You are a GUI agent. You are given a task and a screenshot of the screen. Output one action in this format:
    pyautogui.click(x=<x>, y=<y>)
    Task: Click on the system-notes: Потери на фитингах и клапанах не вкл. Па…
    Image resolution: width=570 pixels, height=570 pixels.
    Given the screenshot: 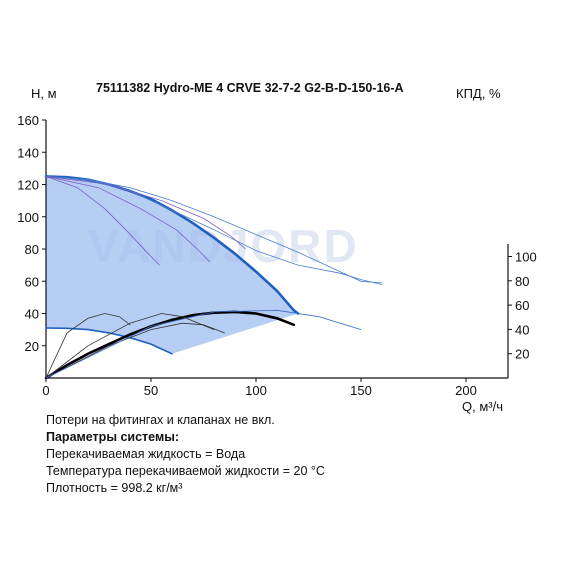 What is the action you would take?
    pyautogui.click(x=185, y=454)
    